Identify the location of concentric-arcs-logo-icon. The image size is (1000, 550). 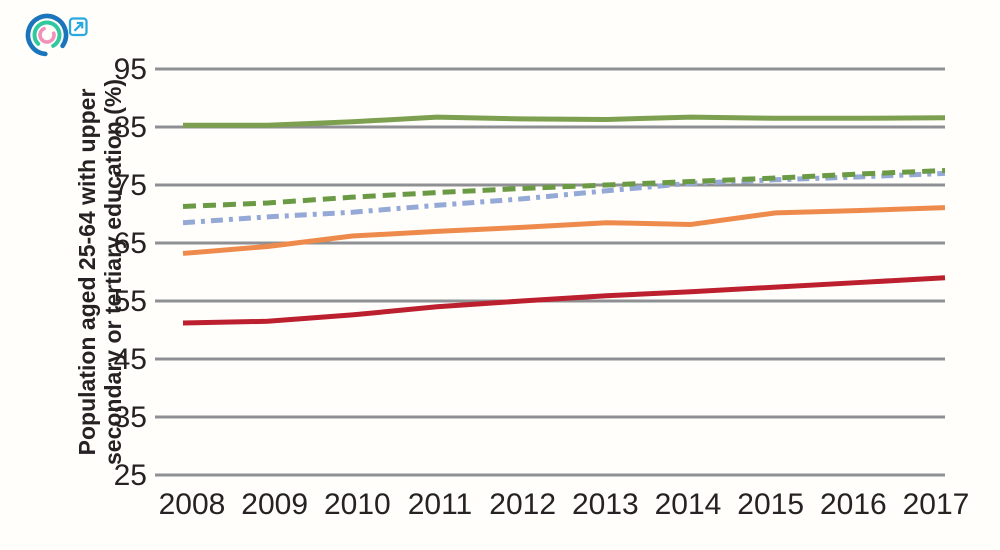
(47, 35).